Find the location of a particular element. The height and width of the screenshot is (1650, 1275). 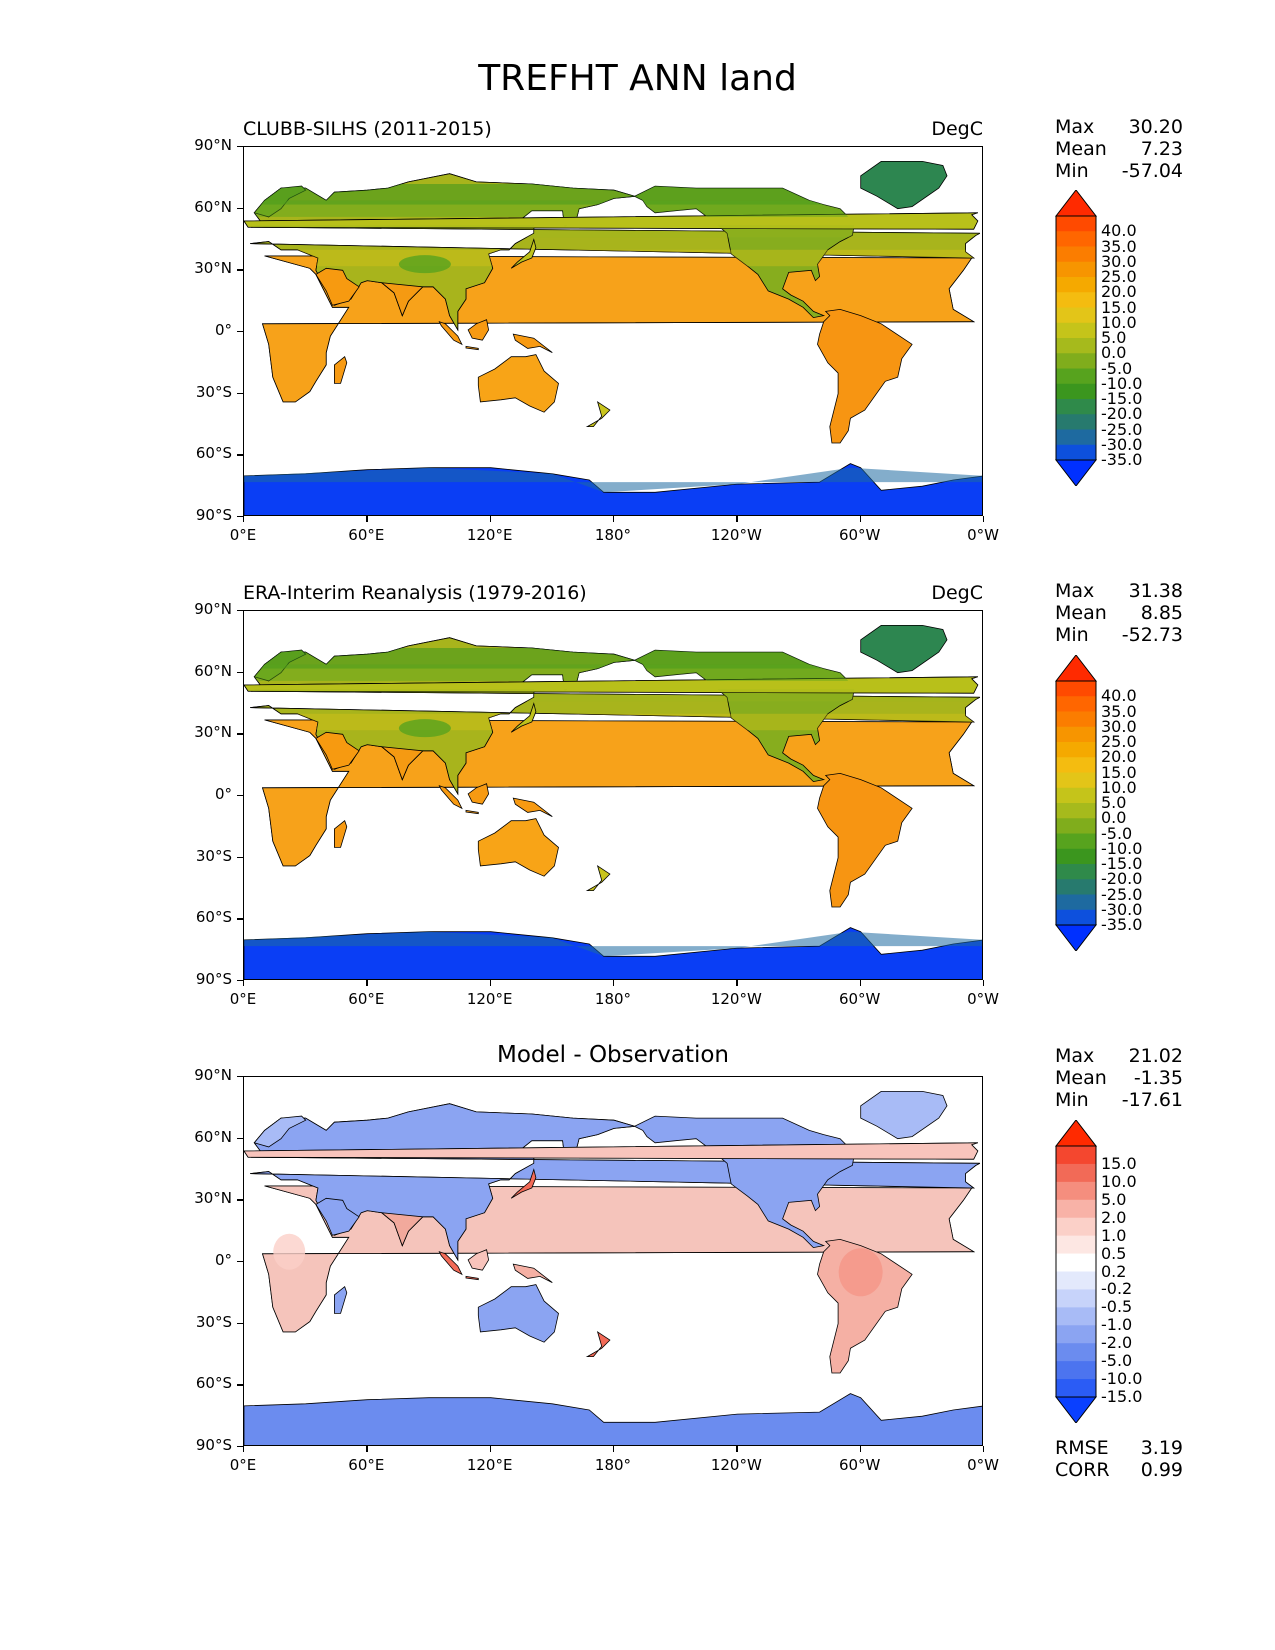

colorbar-tick-label: 40.0 is located at coordinates (1119, 231).